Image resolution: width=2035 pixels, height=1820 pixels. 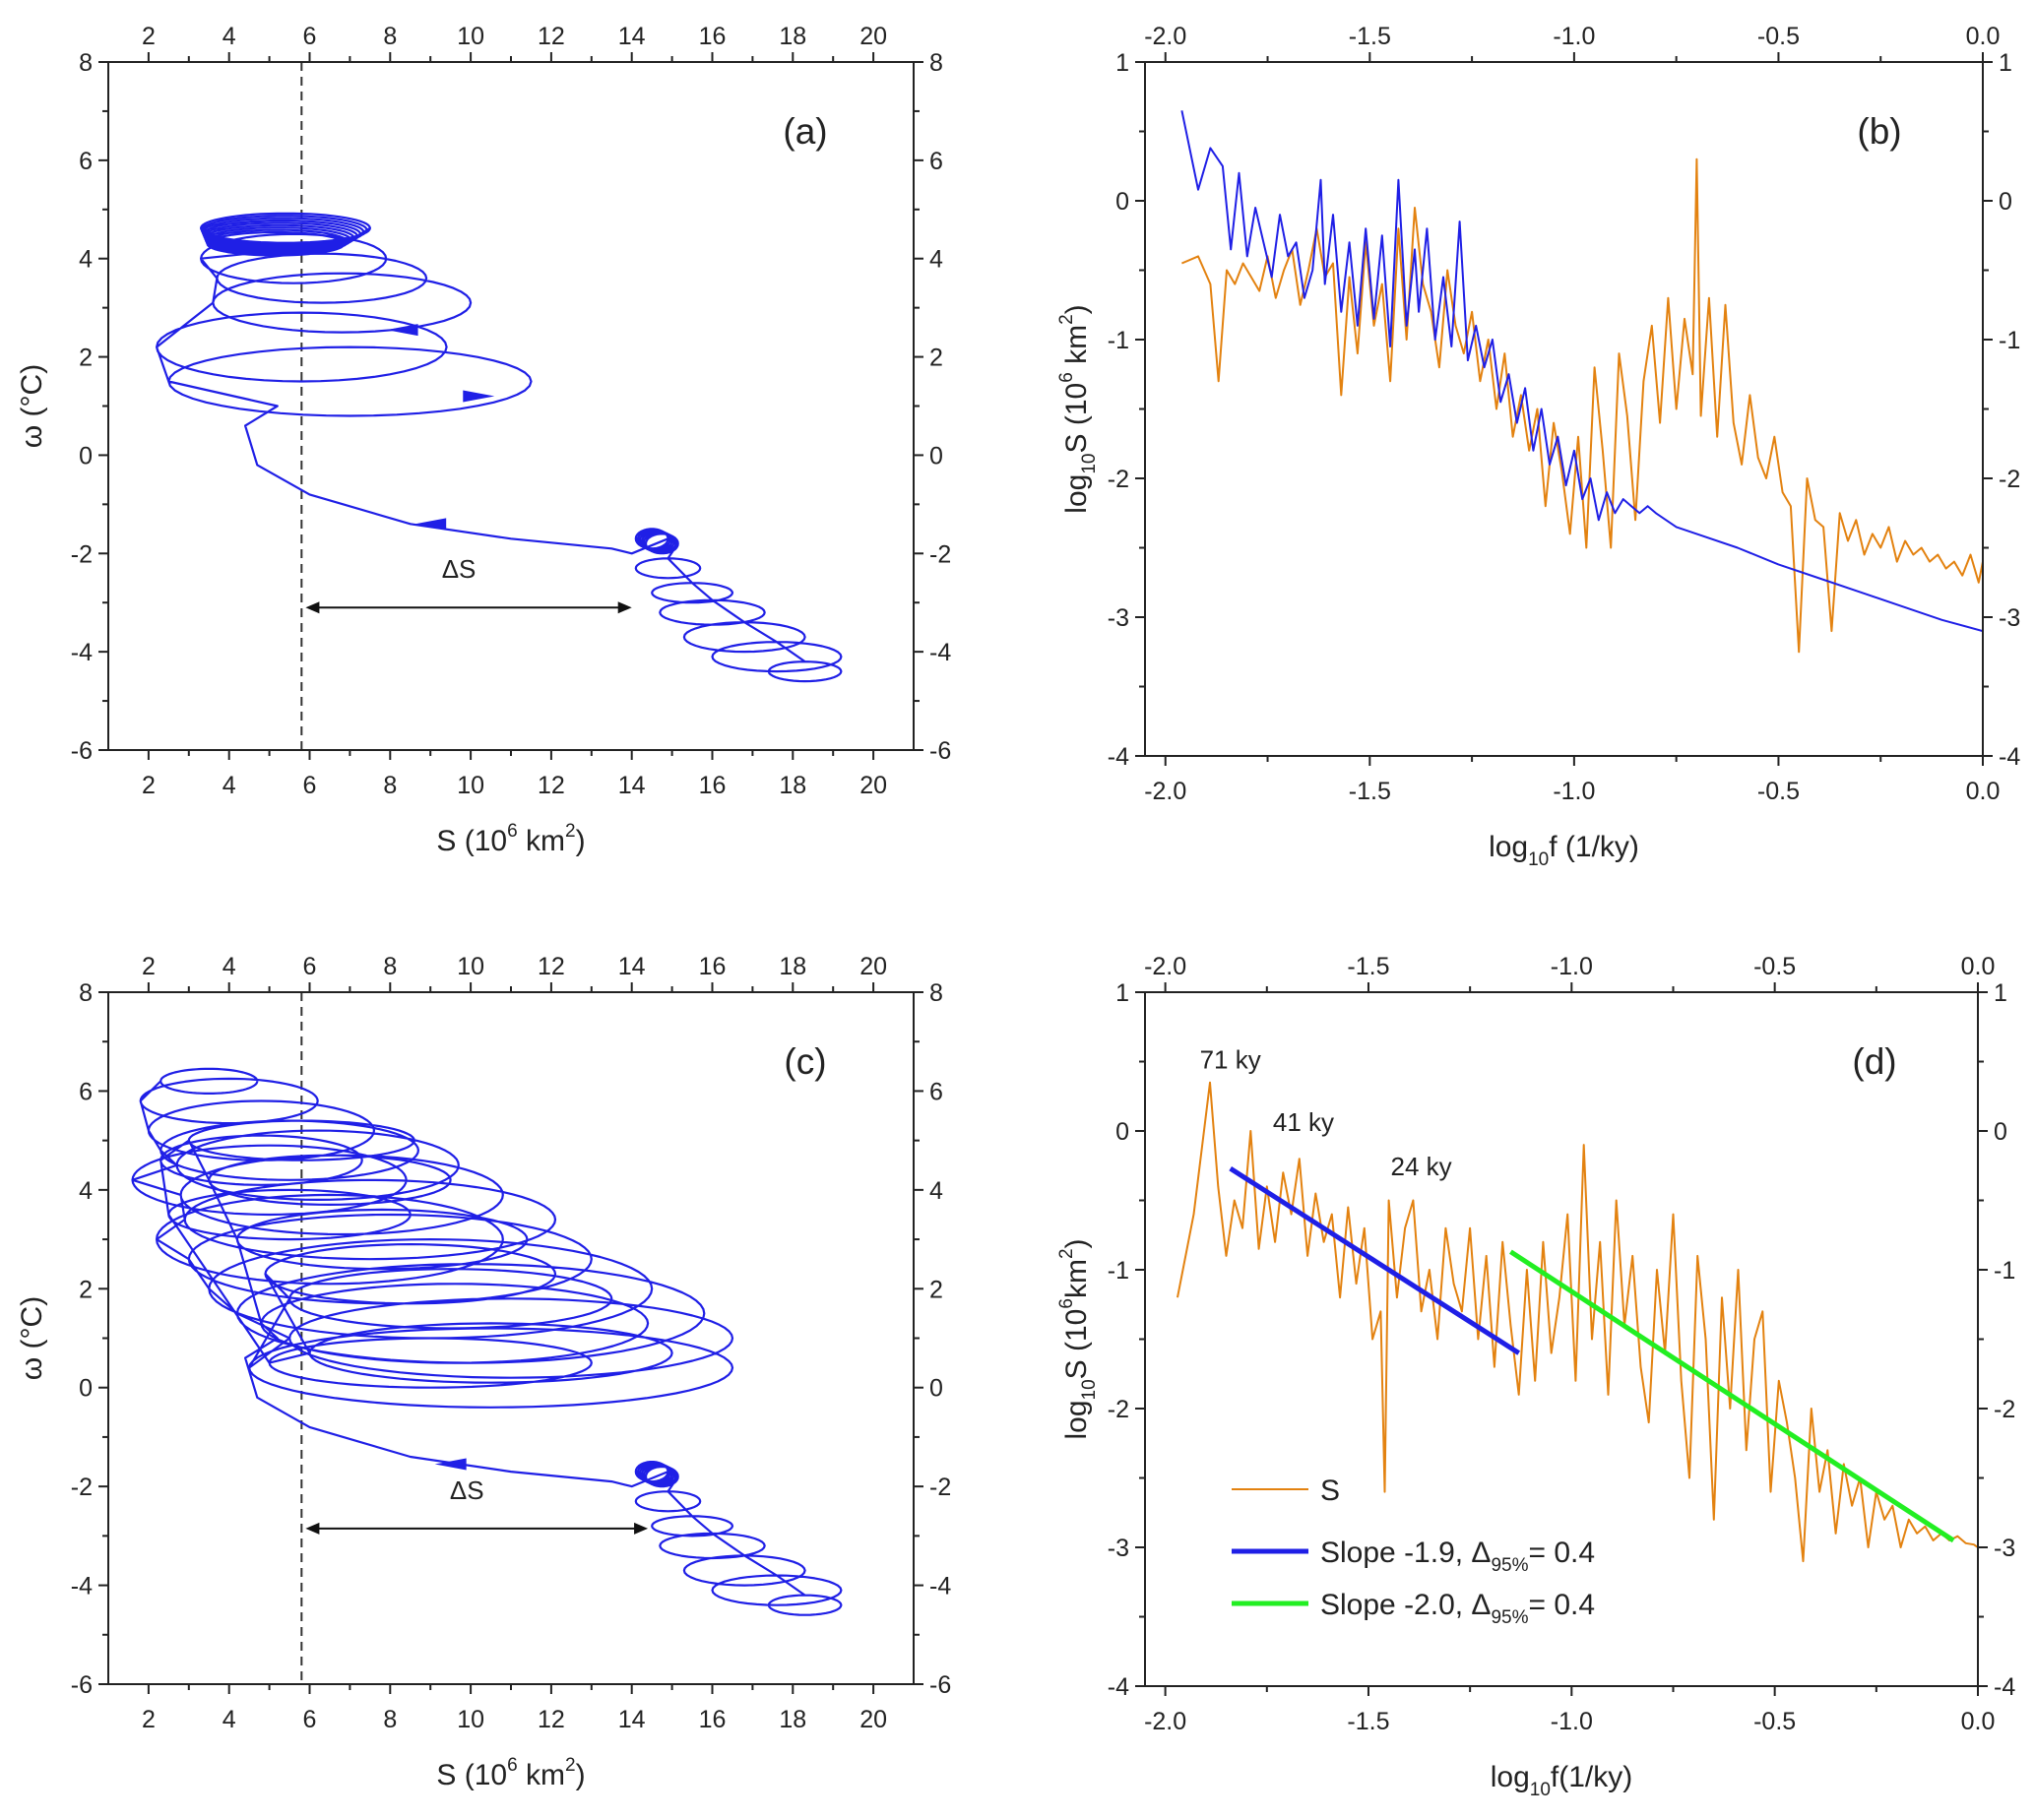 I want to click on y-tick-label-right: -6, so click(x=940, y=1685).